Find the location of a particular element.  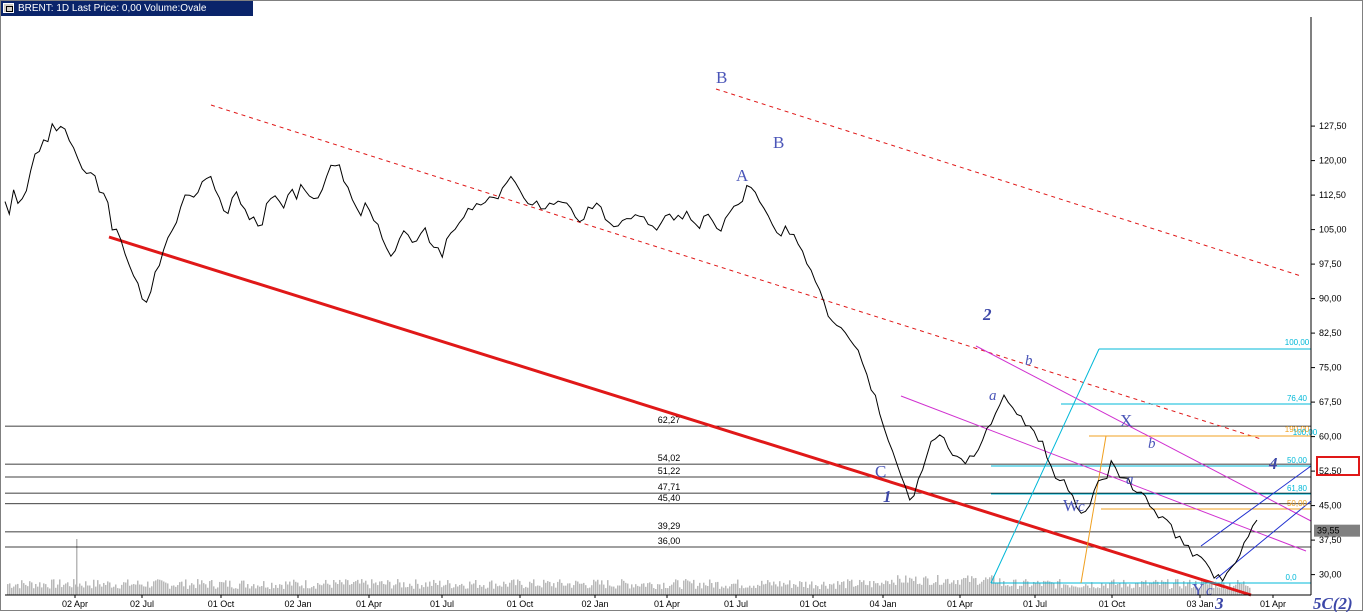

wave-label-three: 3 is located at coordinates (1219, 603).